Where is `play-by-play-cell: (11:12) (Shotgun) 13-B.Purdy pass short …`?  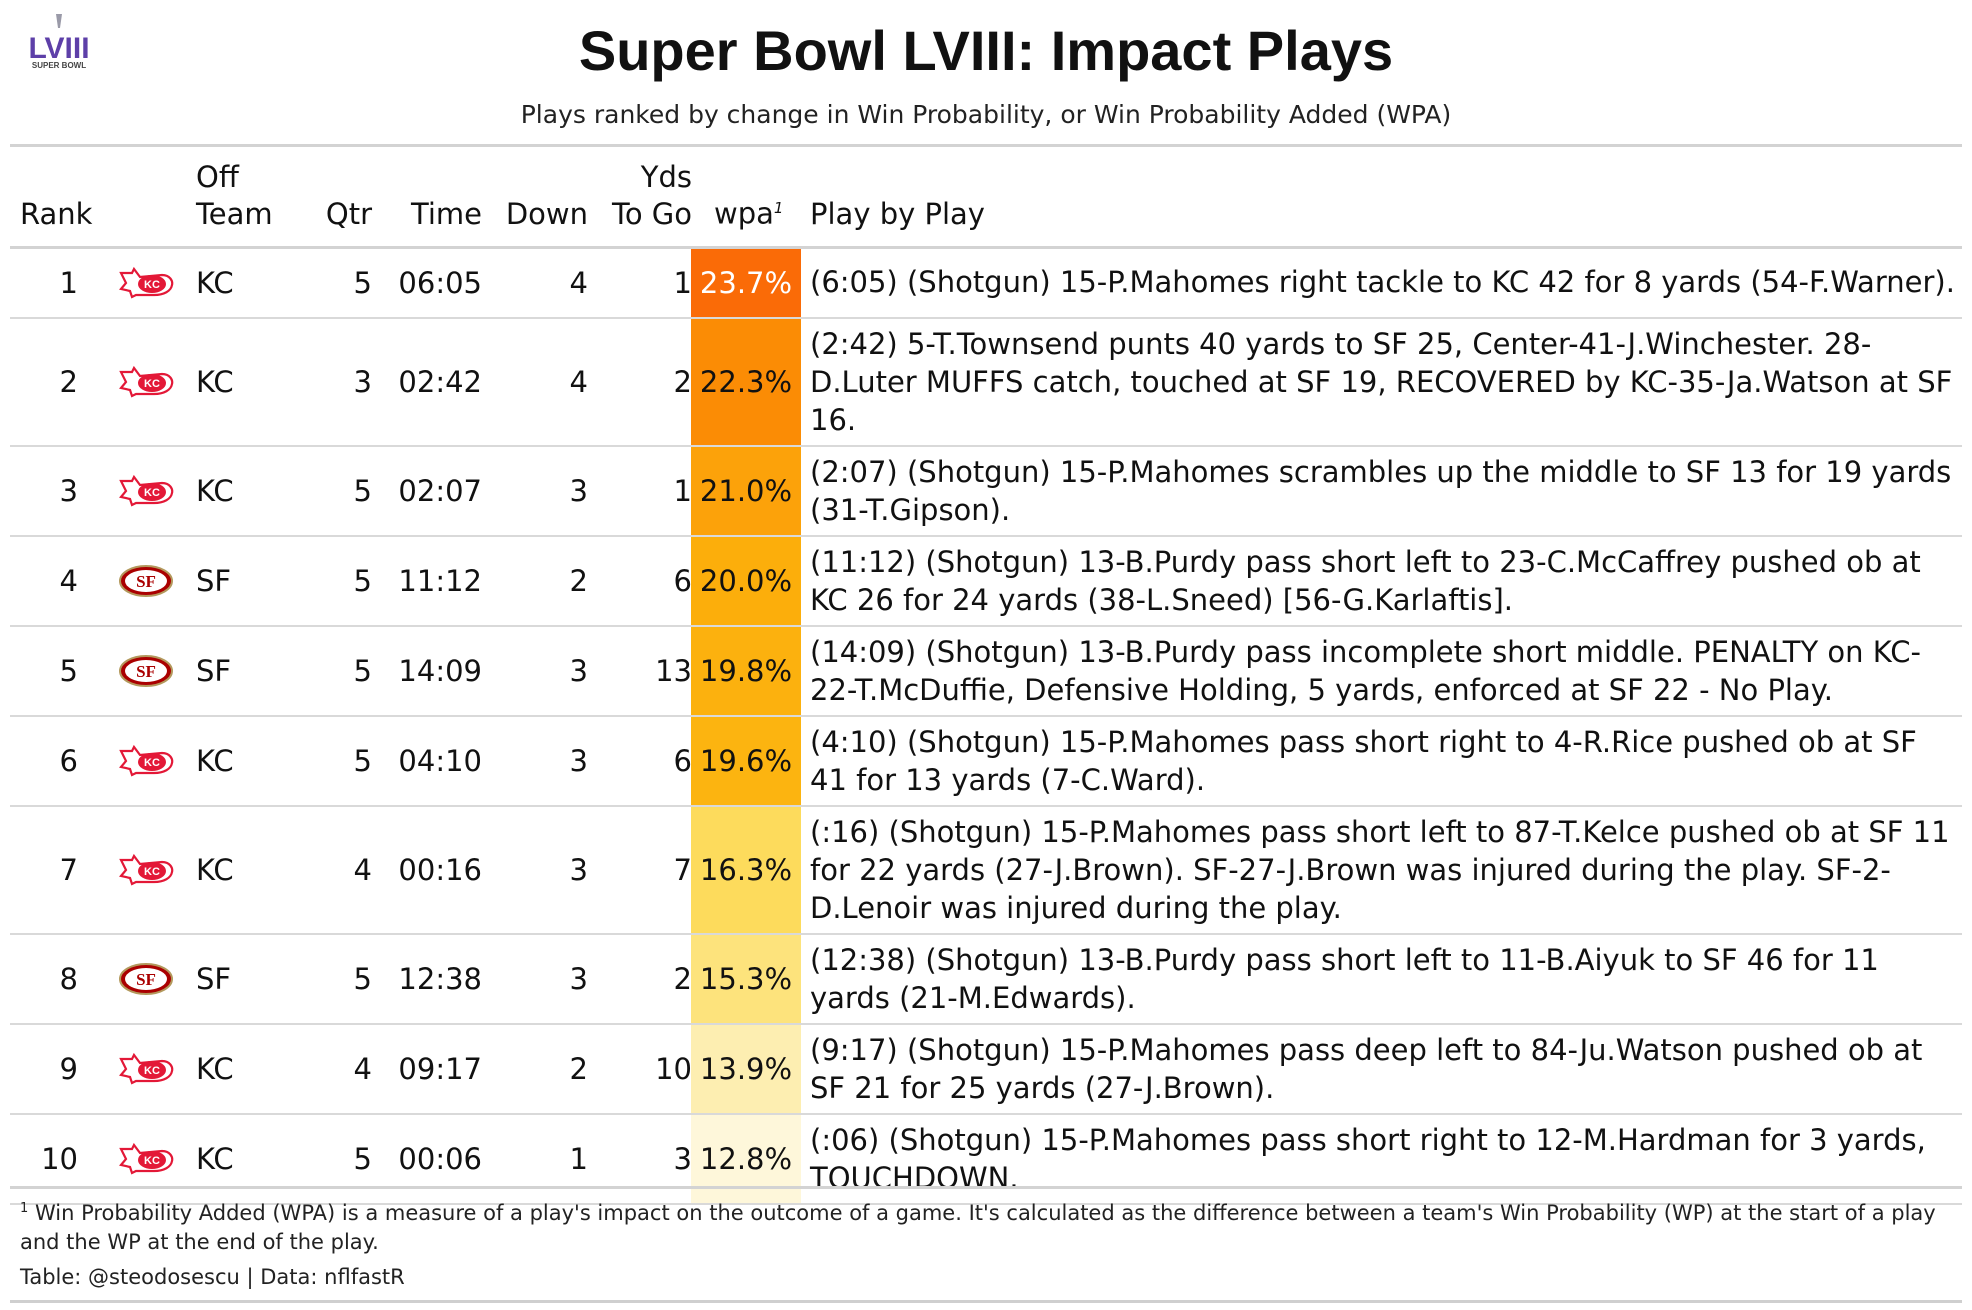 play-by-play-cell: (11:12) (Shotgun) 13-B.Purdy pass short … is located at coordinates (1365, 581).